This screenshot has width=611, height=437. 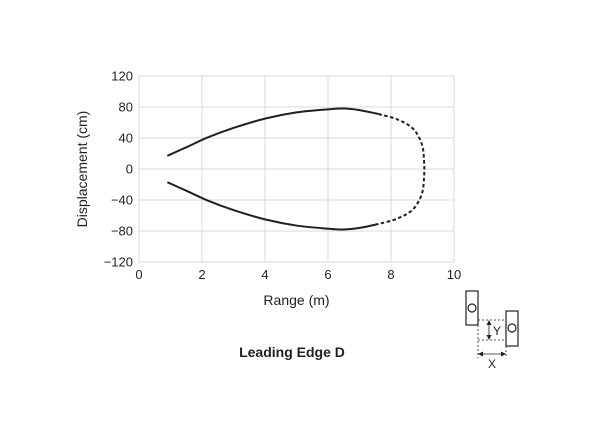 I want to click on series-line-2-dashed, so click(x=402, y=169).